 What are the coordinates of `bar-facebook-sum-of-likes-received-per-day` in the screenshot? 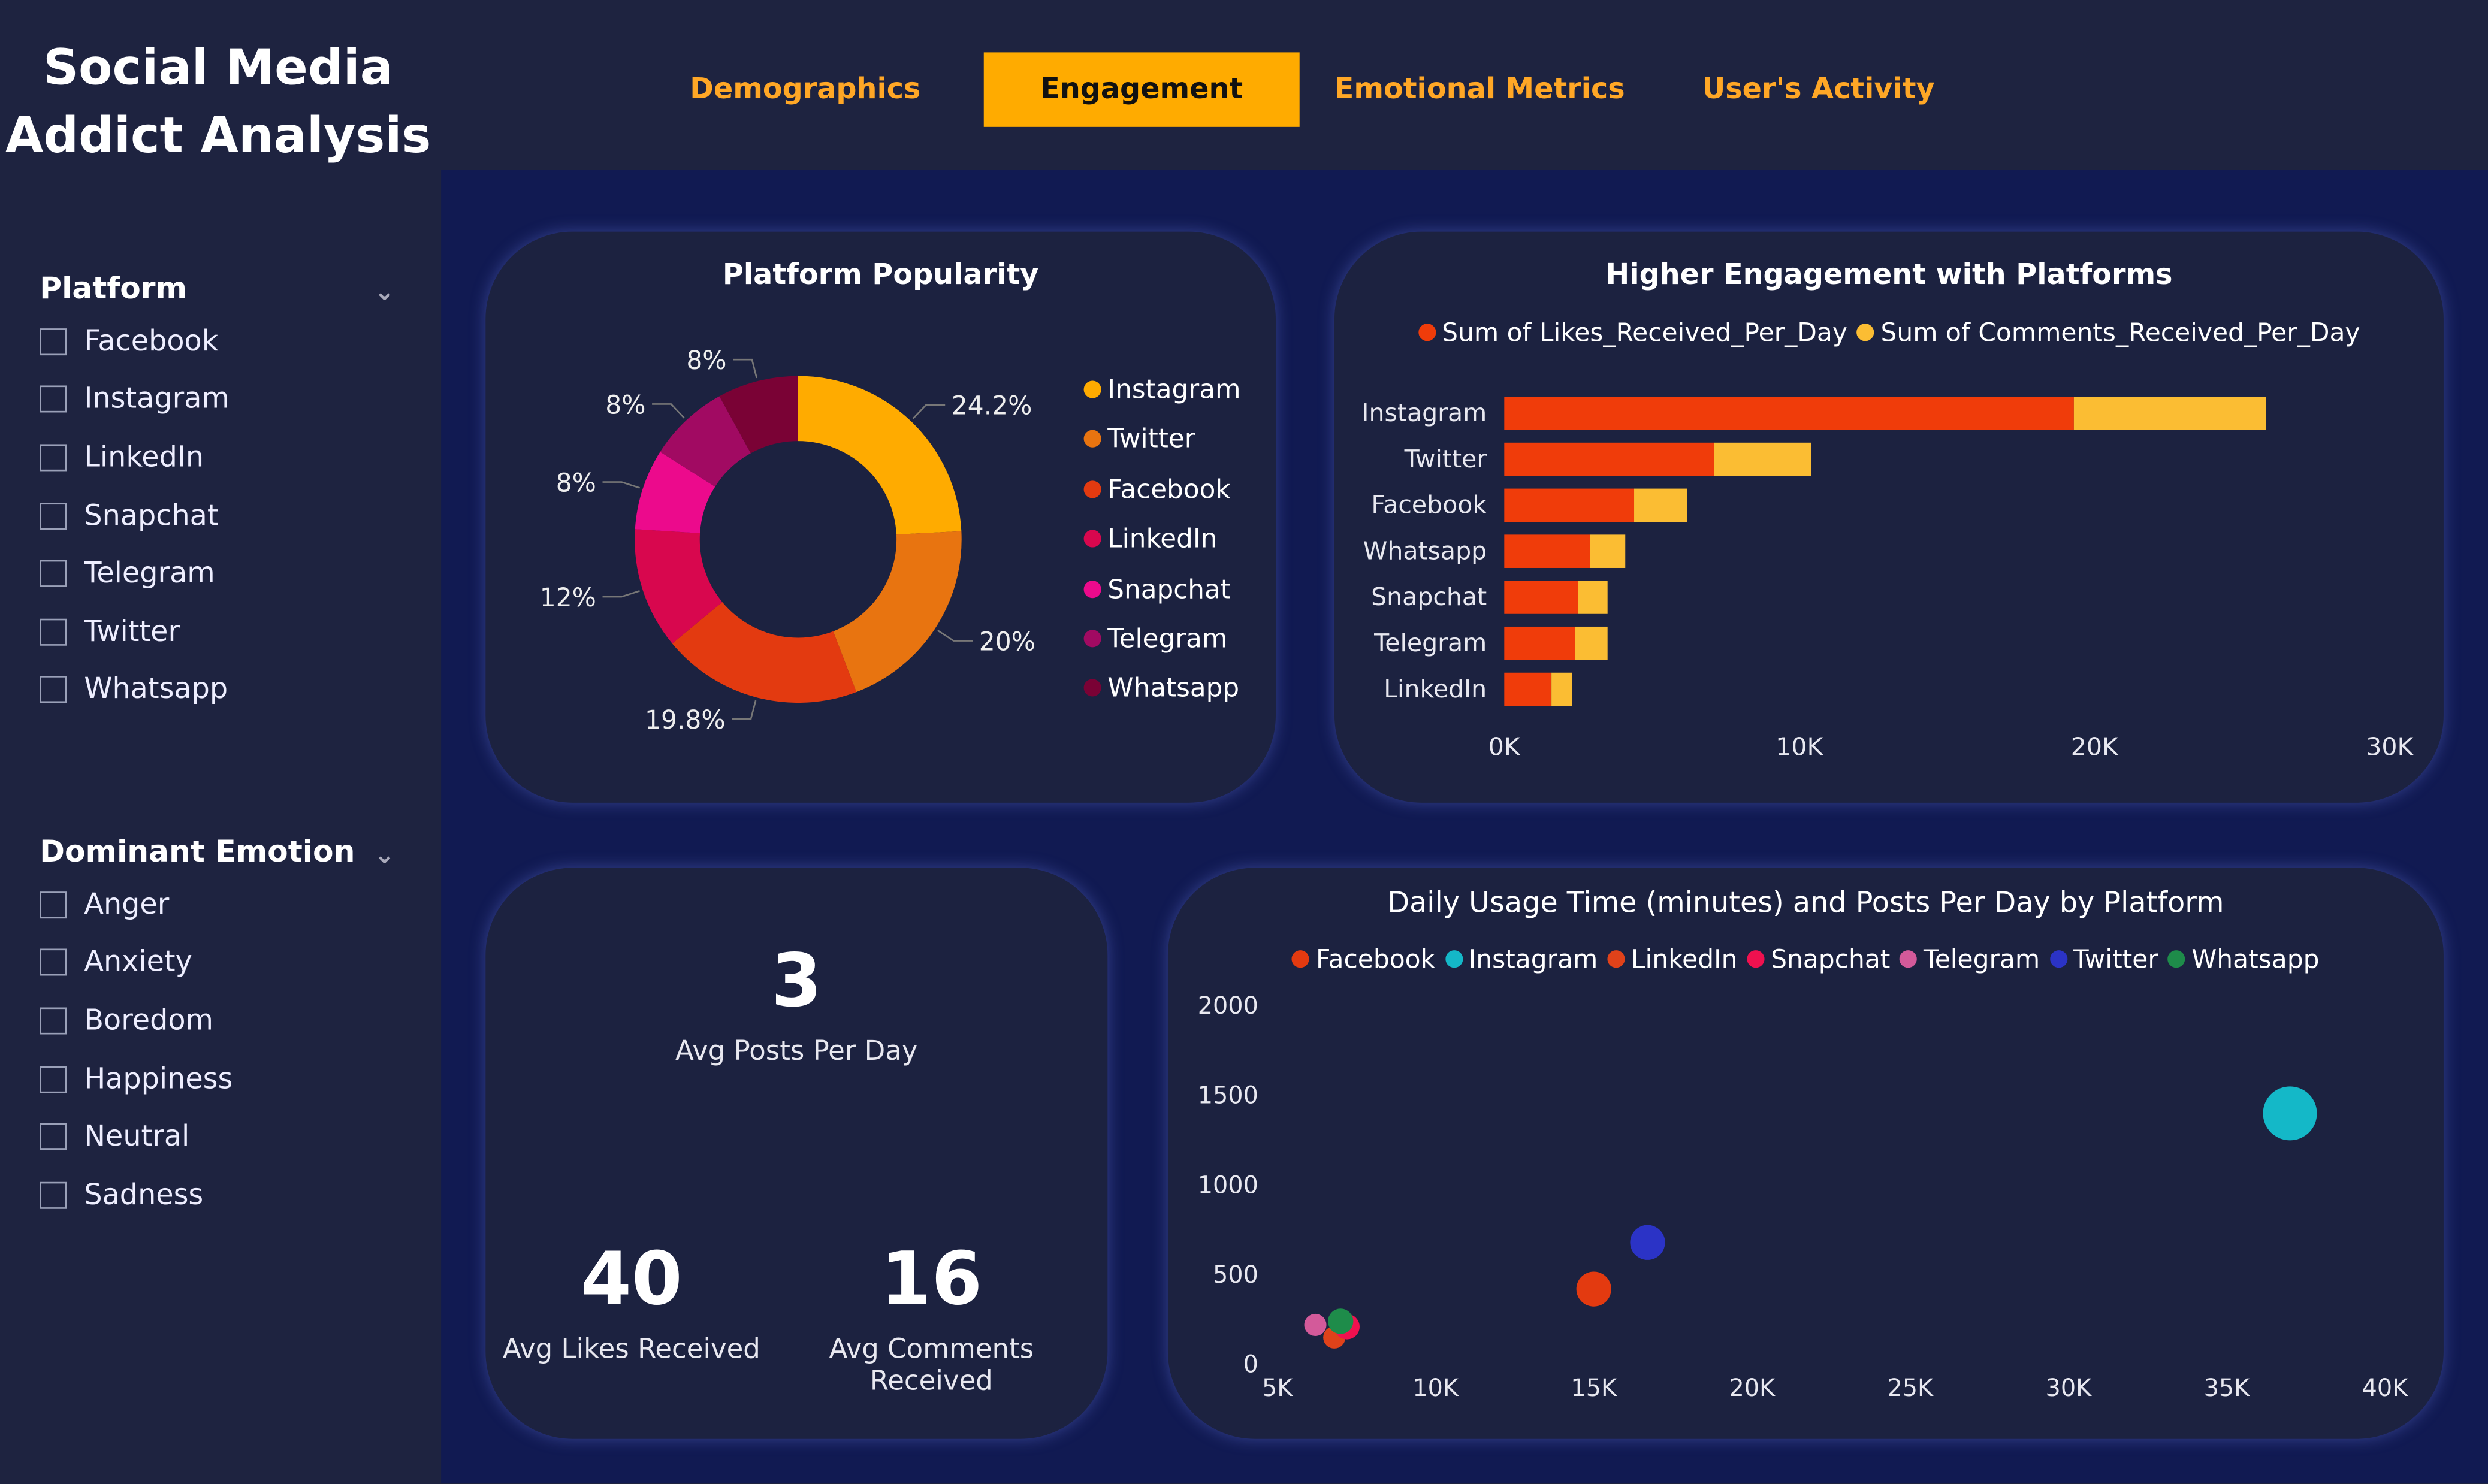 It's located at (1569, 505).